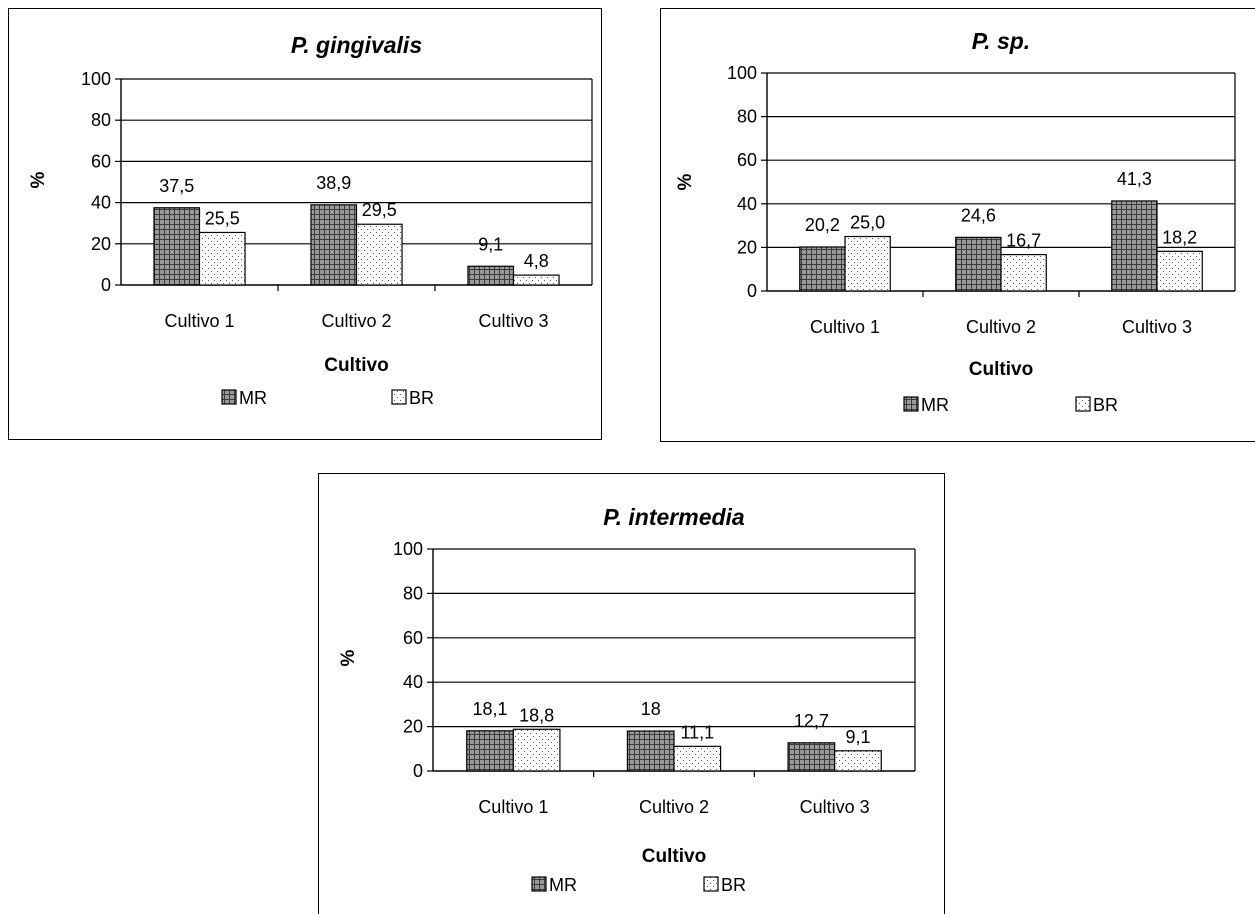 This screenshot has width=1255, height=914. I want to click on data-label: 16,7, so click(1023, 241).